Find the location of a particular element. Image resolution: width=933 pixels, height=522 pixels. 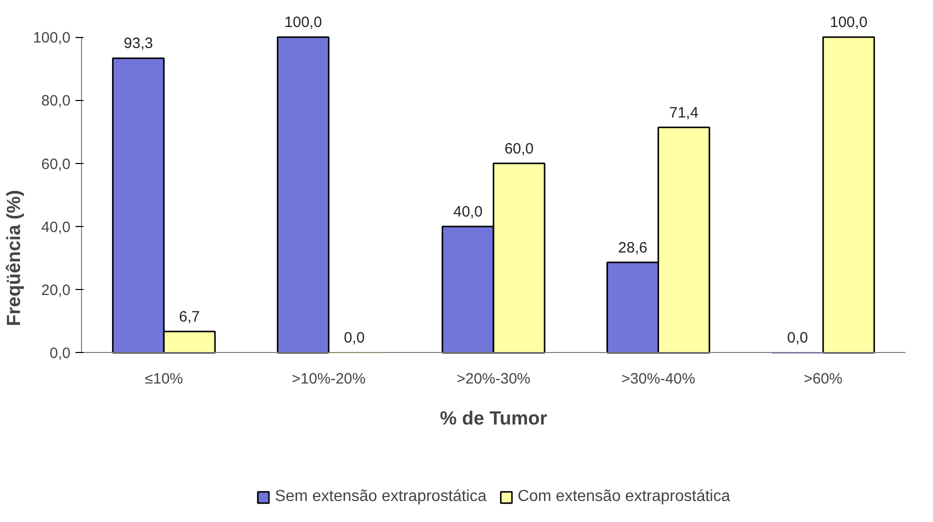

y-tick-label: 20,0 is located at coordinates (56, 291).